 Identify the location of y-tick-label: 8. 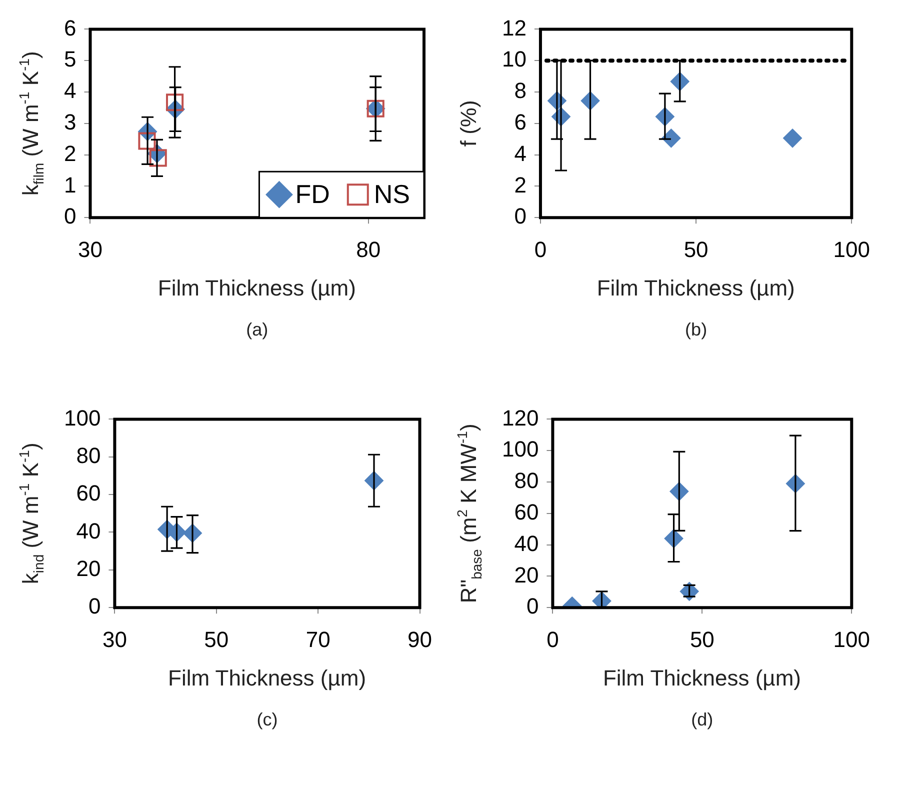
(520, 91).